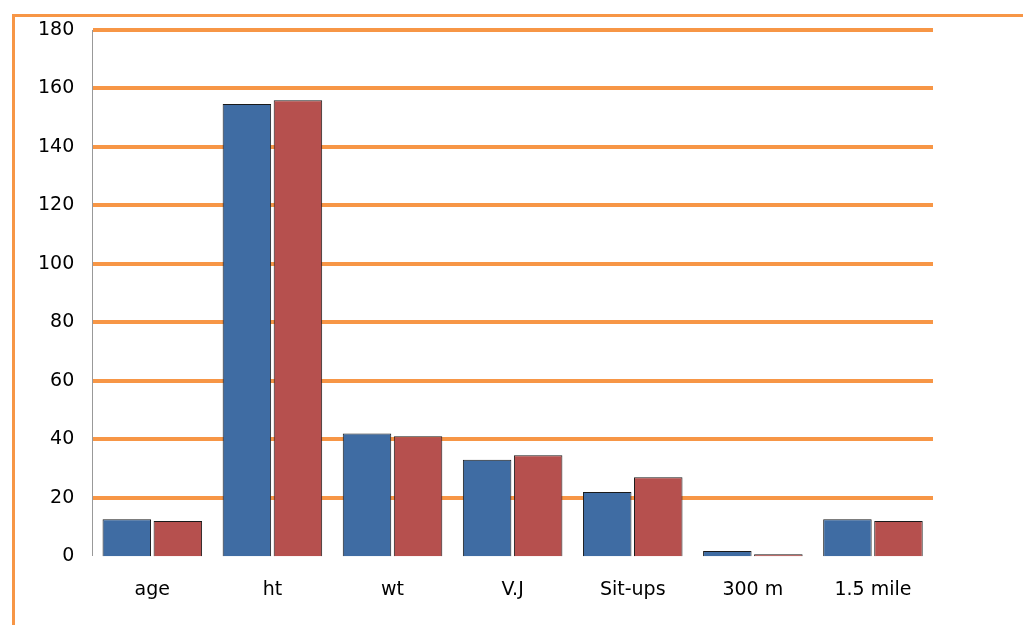  What do you see at coordinates (56, 203) in the screenshot?
I see `y-tick-label: 120` at bounding box center [56, 203].